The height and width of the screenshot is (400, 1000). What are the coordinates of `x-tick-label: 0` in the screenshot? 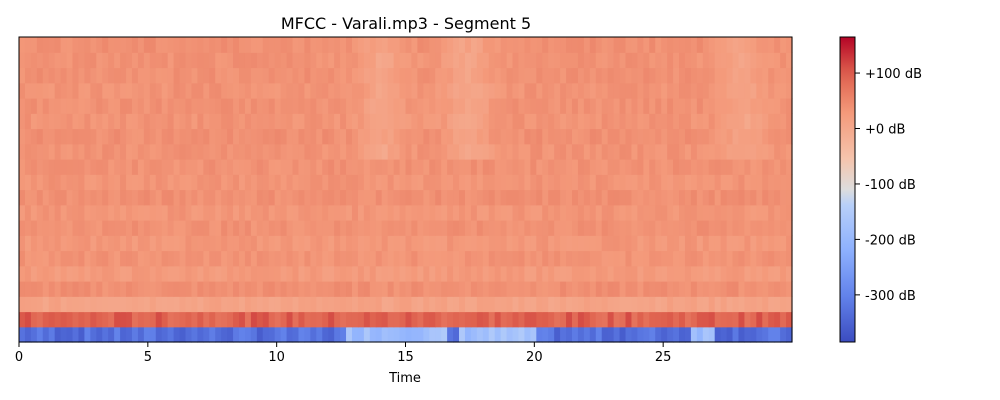 It's located at (19, 357).